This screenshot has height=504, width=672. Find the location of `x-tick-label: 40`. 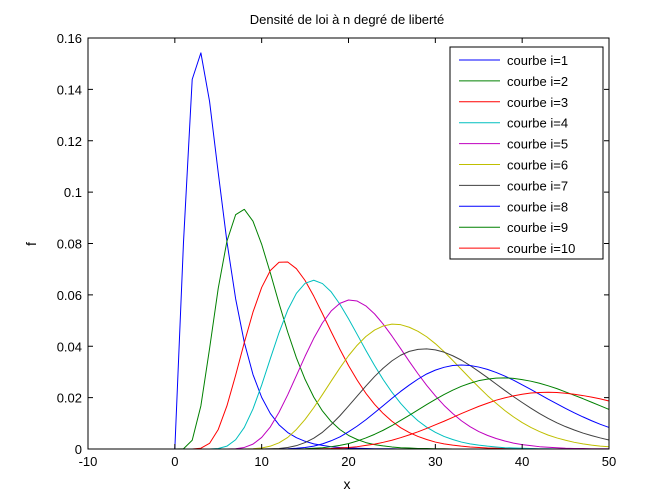

x-tick-label: 40 is located at coordinates (522, 461).